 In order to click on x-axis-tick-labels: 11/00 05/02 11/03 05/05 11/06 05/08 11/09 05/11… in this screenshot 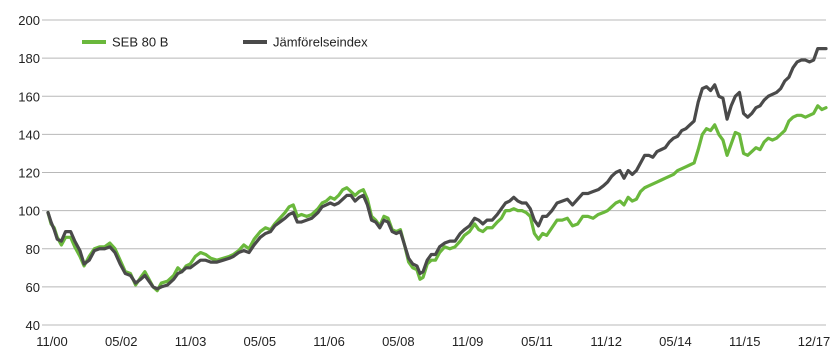, I will do `click(433, 341)`.